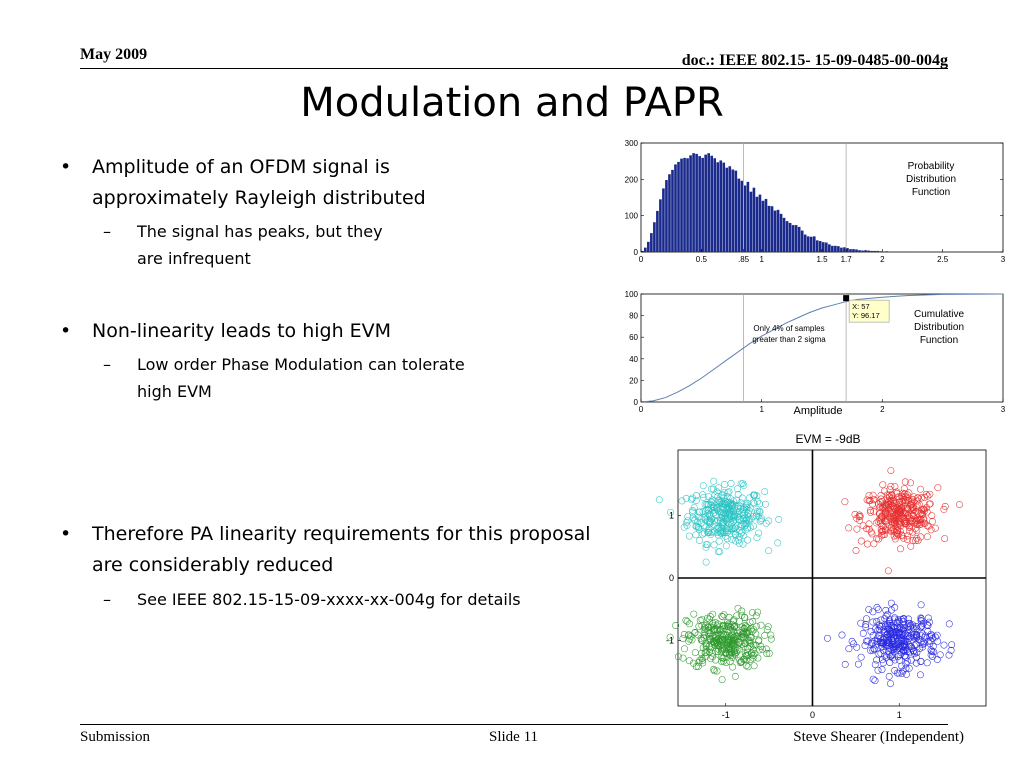 This screenshot has width=1024, height=768. I want to click on pdf-label-line-3: Function, so click(931, 192).